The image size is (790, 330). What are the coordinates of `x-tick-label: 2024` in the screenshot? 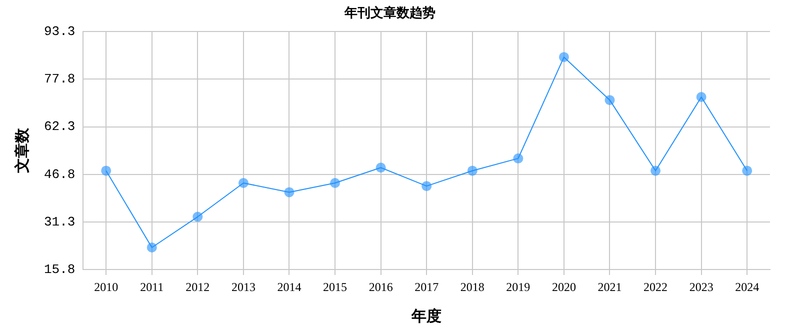 It's located at (747, 287).